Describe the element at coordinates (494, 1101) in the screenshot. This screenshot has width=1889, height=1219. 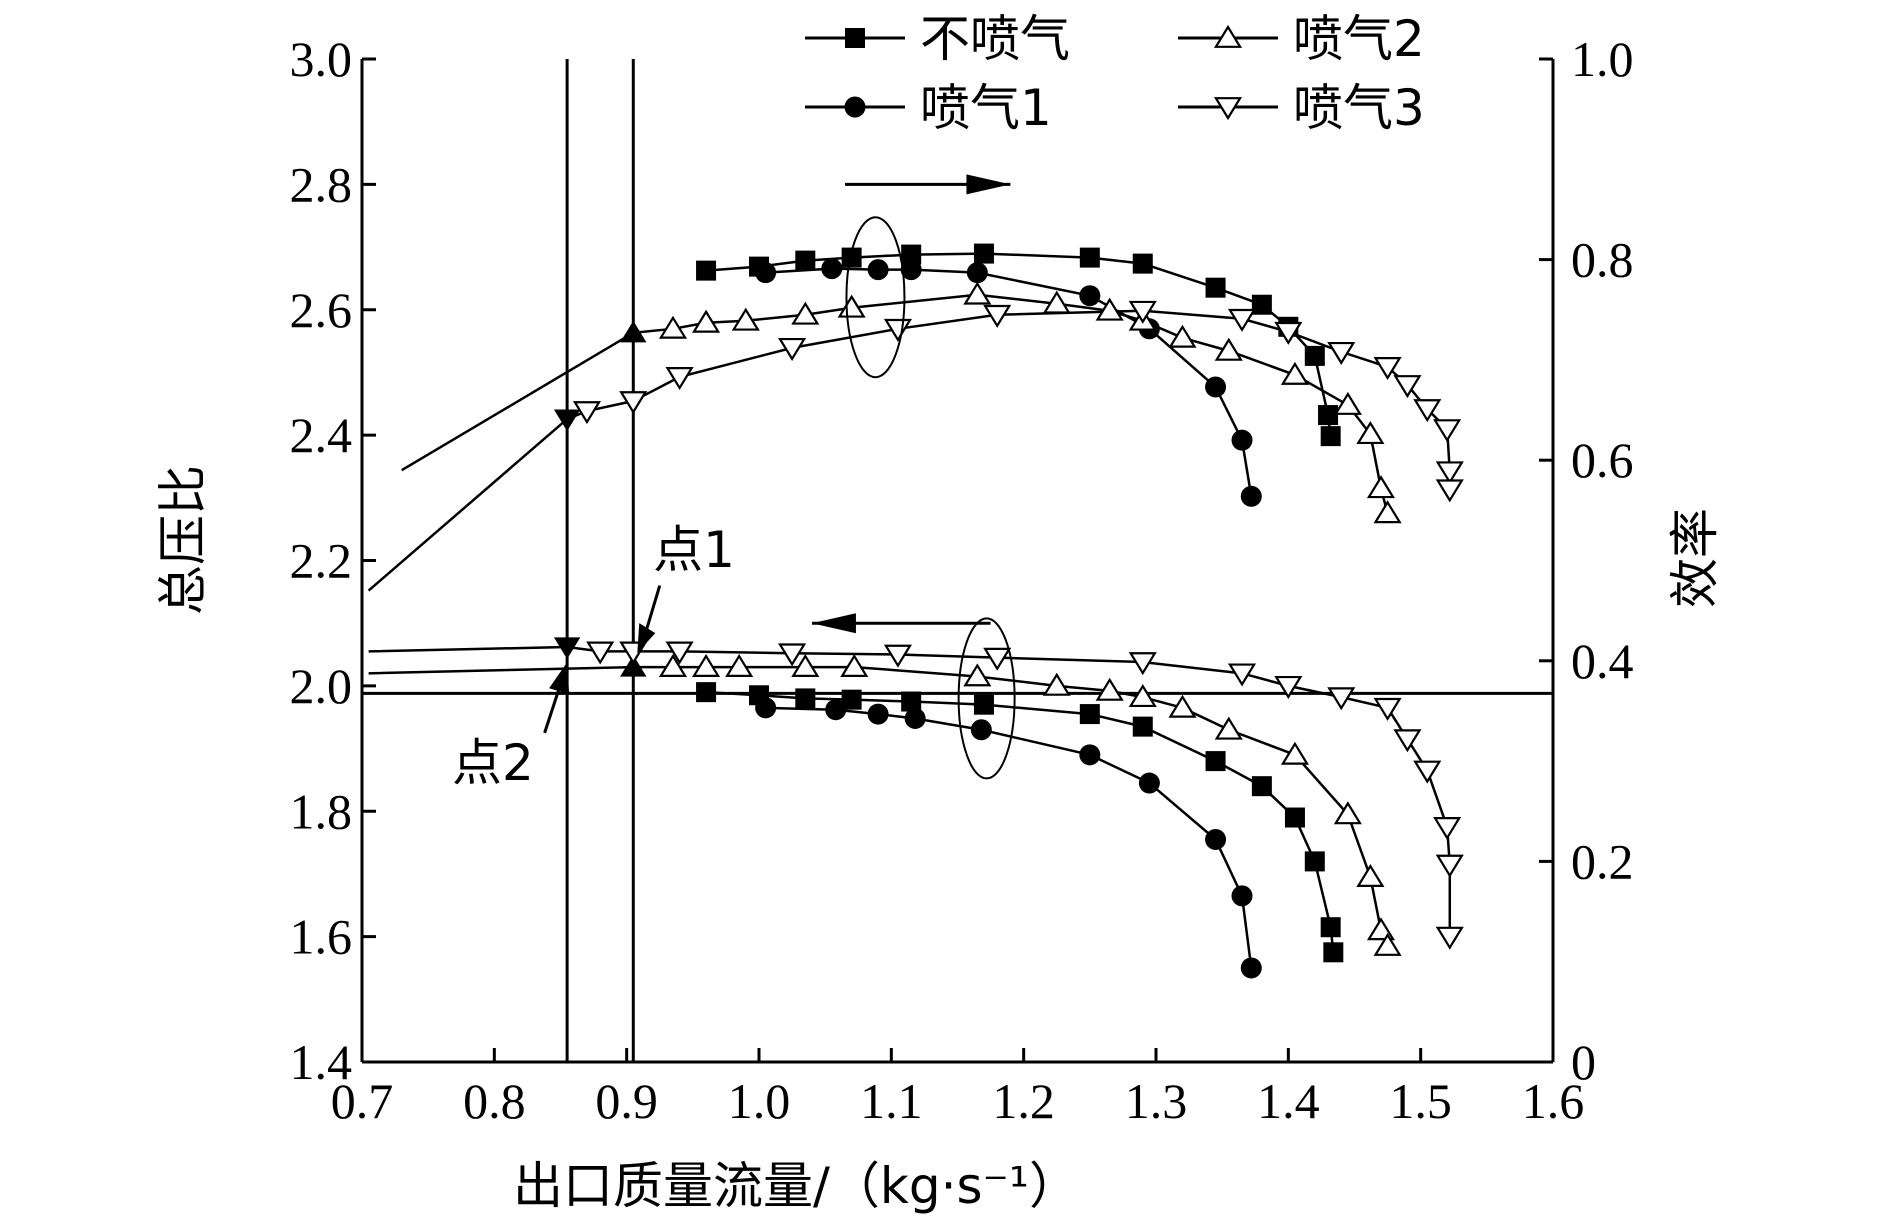
I see `x-tick-label: 0.8` at that location.